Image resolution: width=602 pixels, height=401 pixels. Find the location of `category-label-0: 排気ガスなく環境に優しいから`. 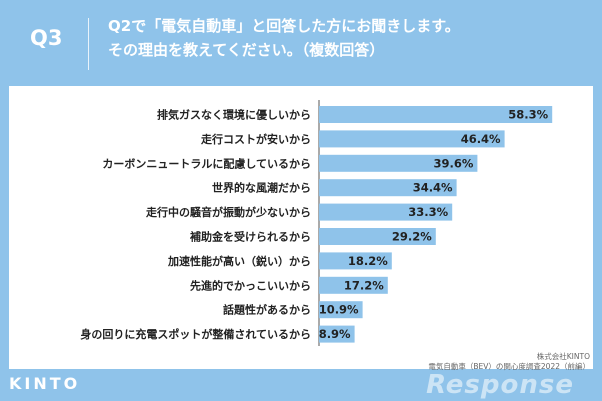

category-label-0: 排気ガスなく環境に優しいから is located at coordinates (234, 115).